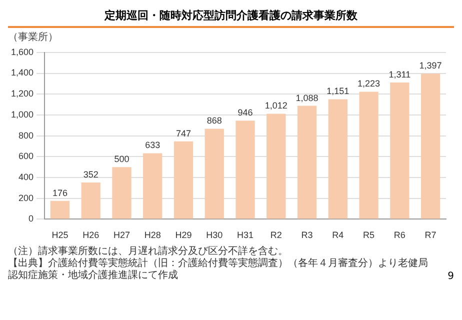 The height and width of the screenshot is (320, 462). What do you see at coordinates (22, 93) in the screenshot?
I see `y-tick-label: 1,200` at bounding box center [22, 93].